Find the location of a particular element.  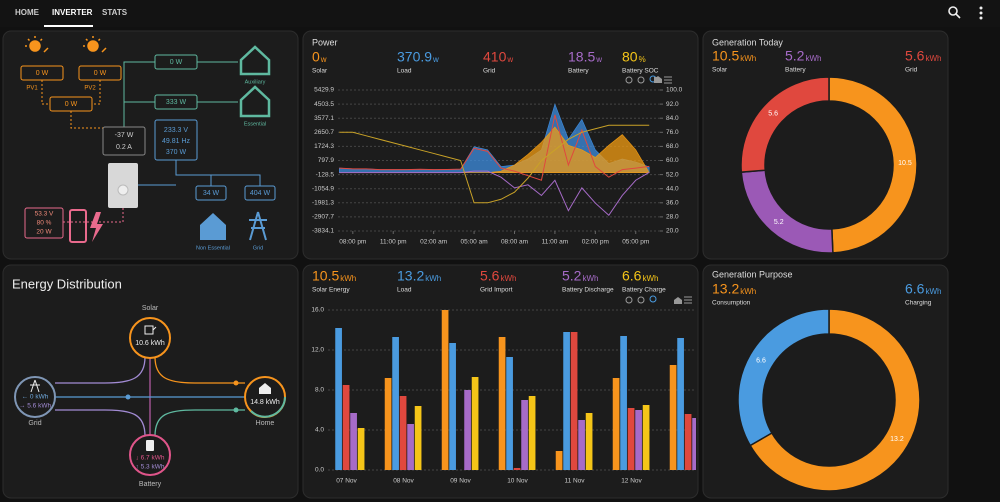

battery-voltage: 53.3 V is located at coordinates (44, 214).